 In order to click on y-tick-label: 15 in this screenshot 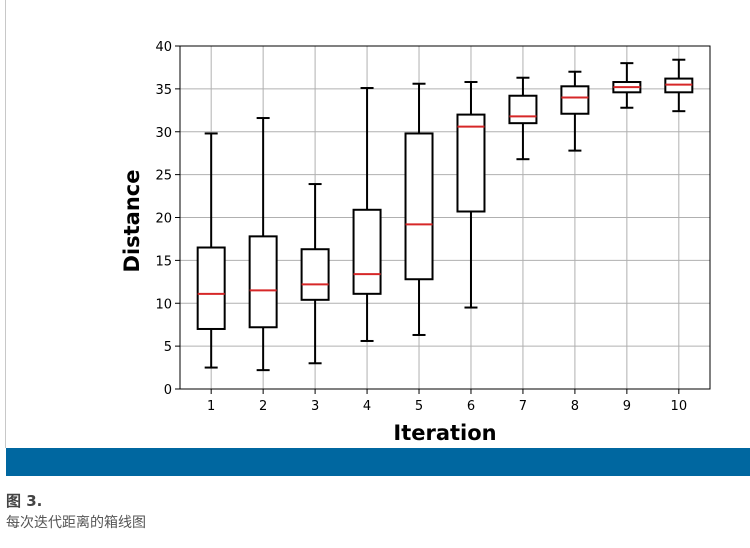, I will do `click(163, 261)`.